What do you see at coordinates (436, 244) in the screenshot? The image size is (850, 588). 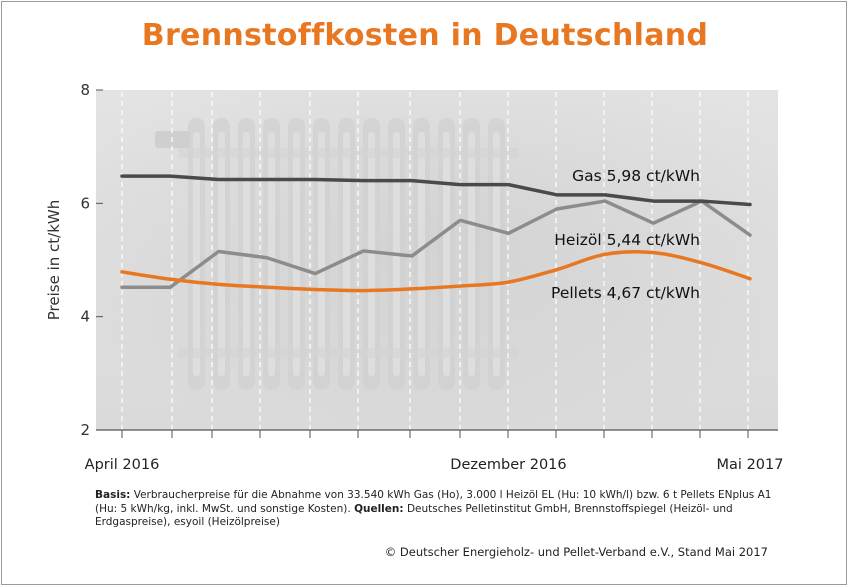 I see `series-line-oil` at bounding box center [436, 244].